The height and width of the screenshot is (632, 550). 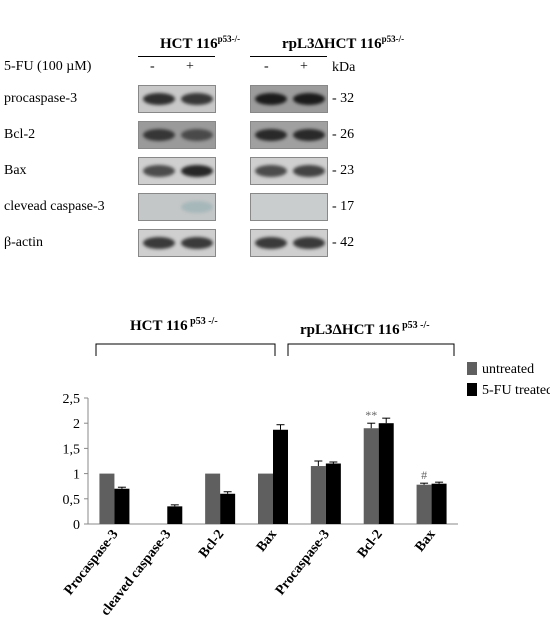 What do you see at coordinates (48, 66) in the screenshot?
I see `treatment-label: 5-FU (100 µM)` at bounding box center [48, 66].